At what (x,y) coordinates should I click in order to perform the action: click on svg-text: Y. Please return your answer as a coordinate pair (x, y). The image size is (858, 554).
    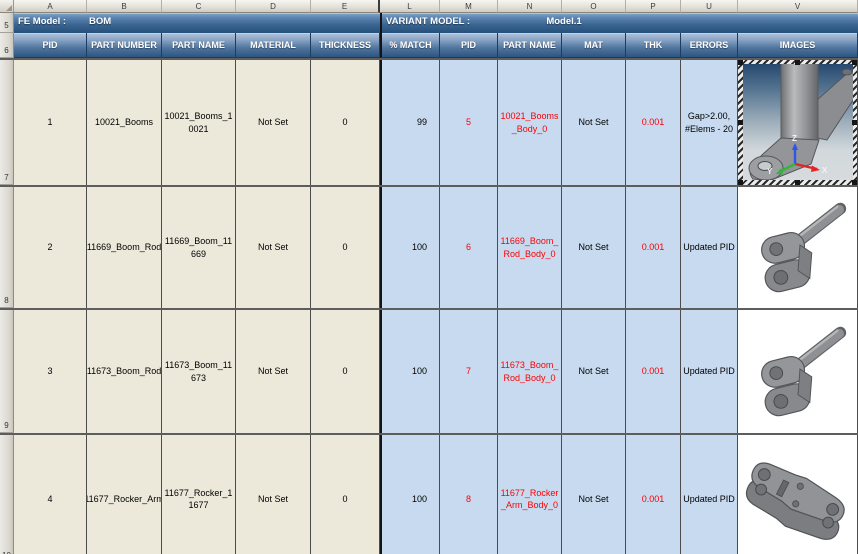
    Looking at the image, I should click on (770, 171).